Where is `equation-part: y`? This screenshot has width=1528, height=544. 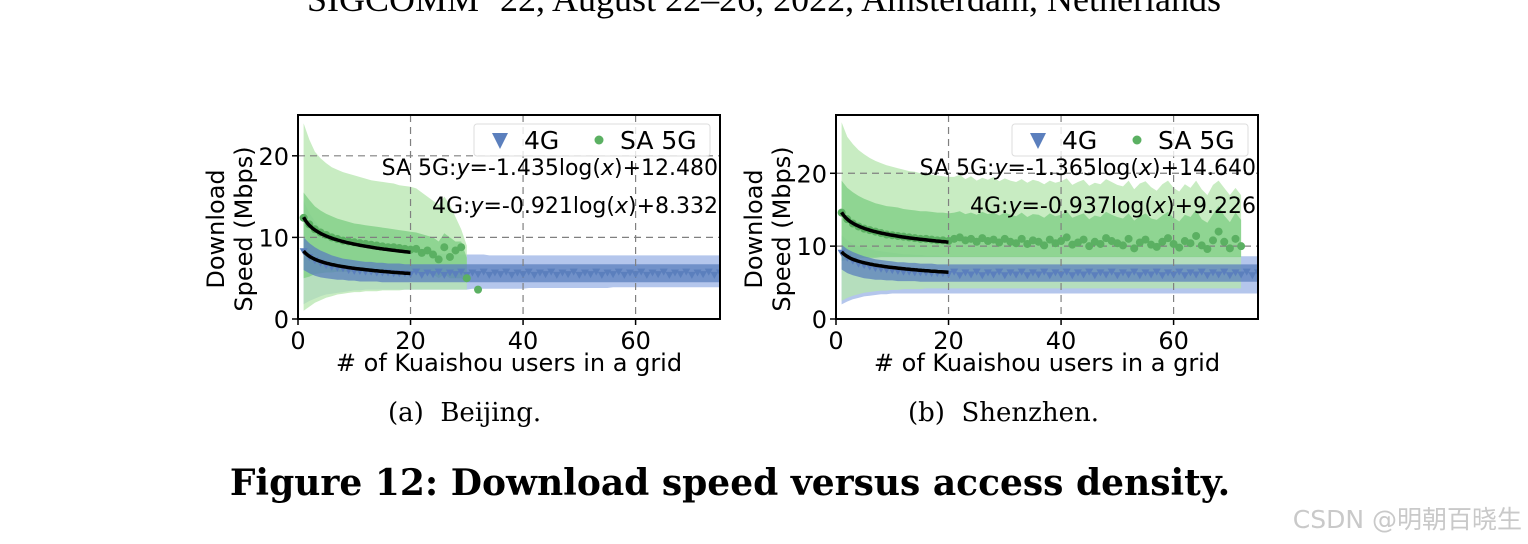
equation-part: y is located at coordinates (1014, 206).